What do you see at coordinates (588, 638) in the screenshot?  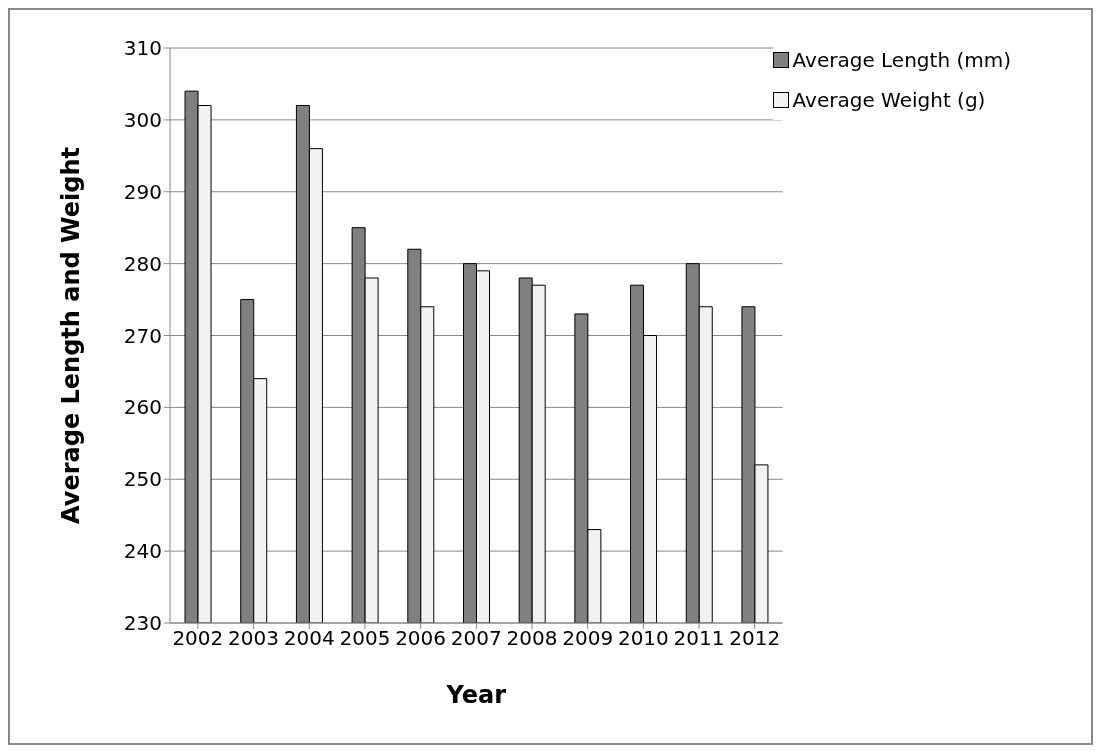 I see `x-tick-label: 2009` at bounding box center [588, 638].